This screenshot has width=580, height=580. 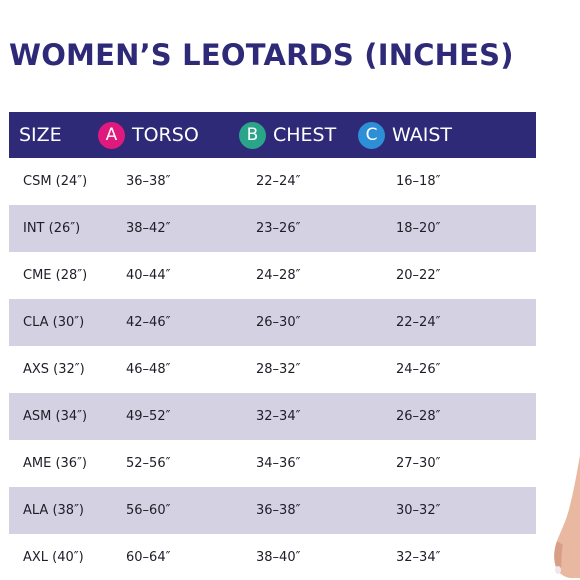 What do you see at coordinates (418, 228) in the screenshot?
I see `cell-waist: 18–20″` at bounding box center [418, 228].